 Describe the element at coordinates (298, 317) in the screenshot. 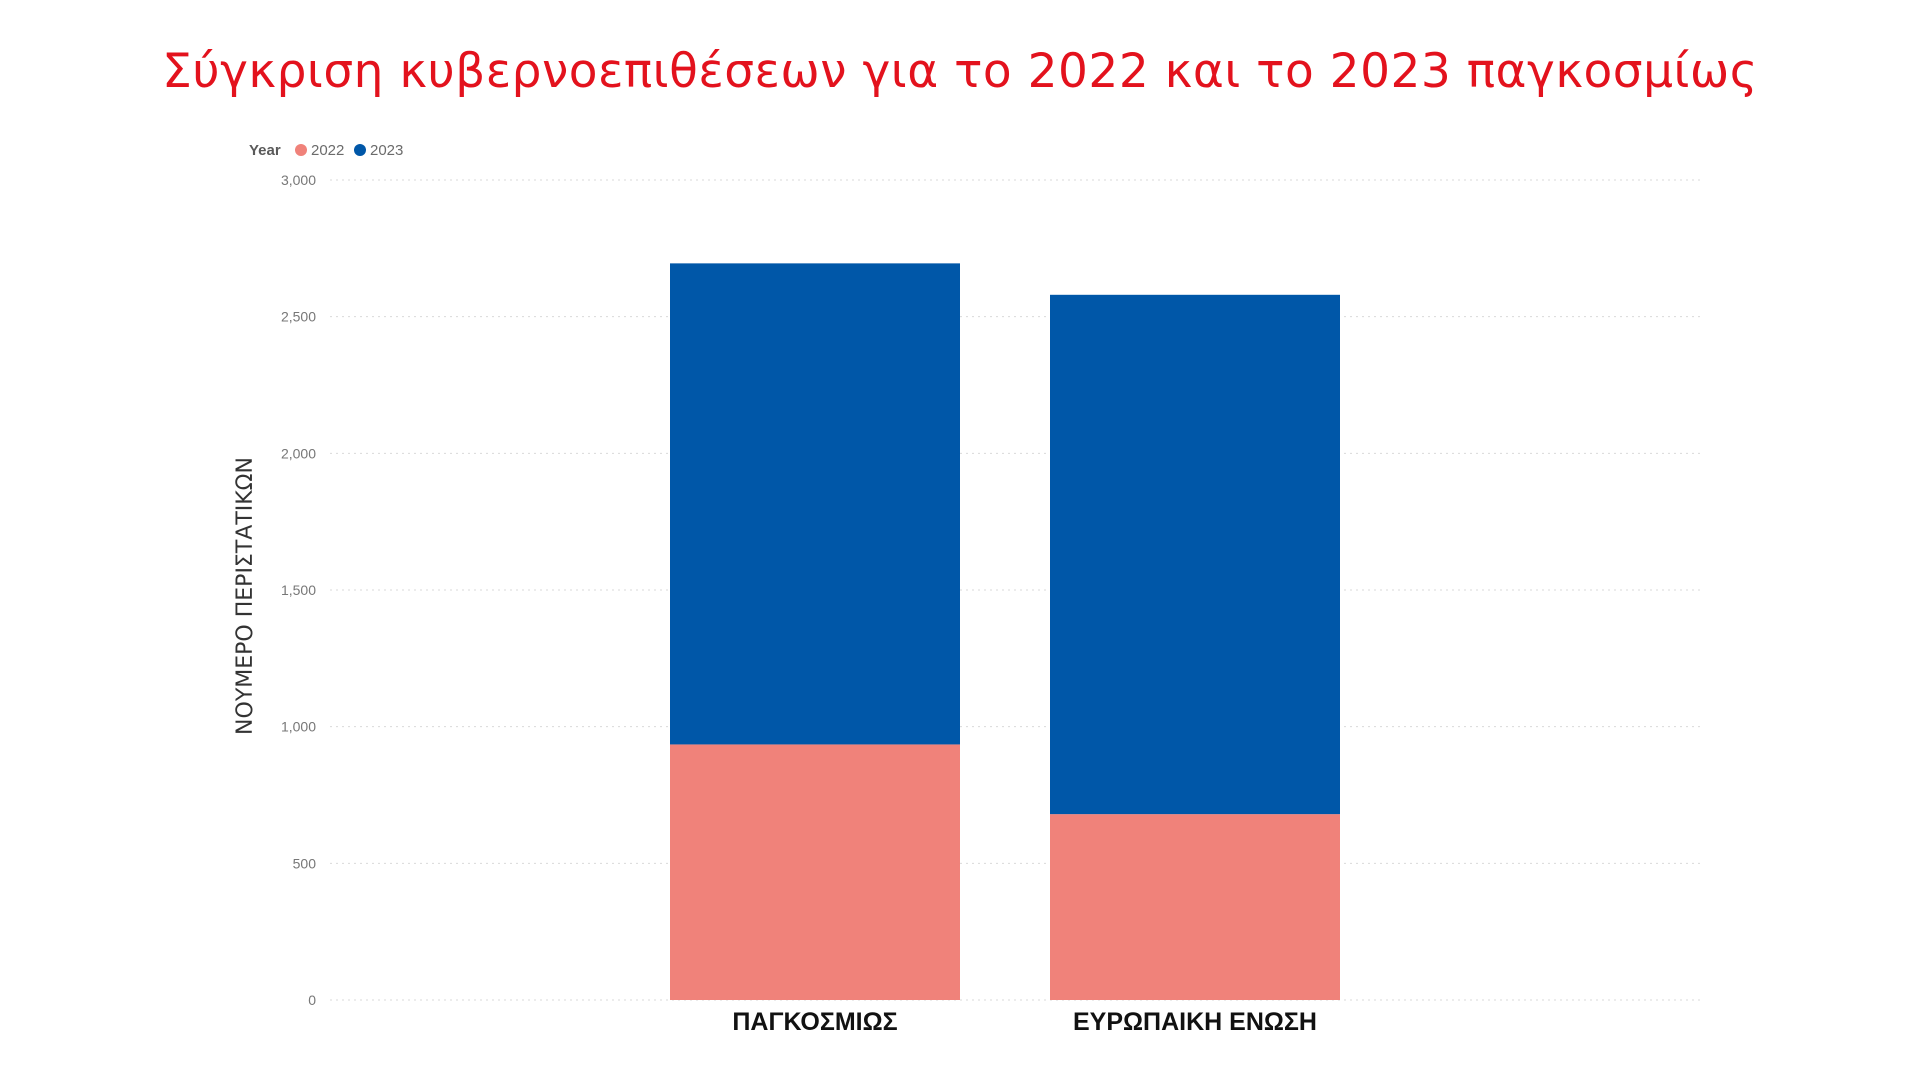

I see `y-tick-label: 2,500` at that location.